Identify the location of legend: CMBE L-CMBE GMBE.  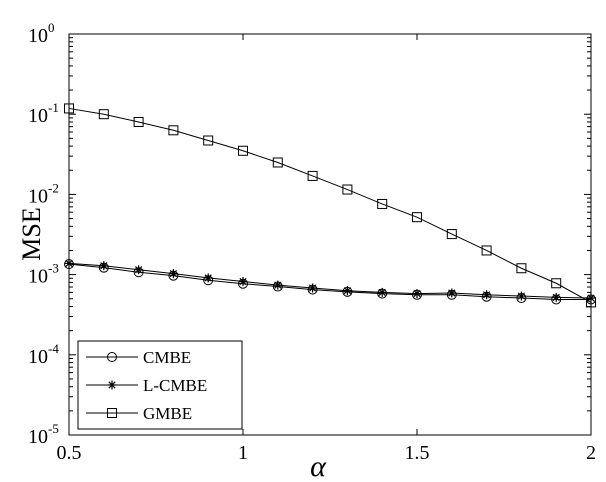
(160, 385).